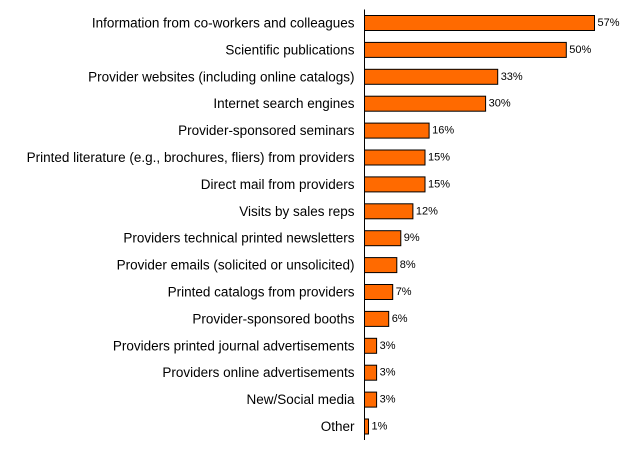 This screenshot has height=458, width=633. I want to click on value-label-14: 3%, so click(388, 400).